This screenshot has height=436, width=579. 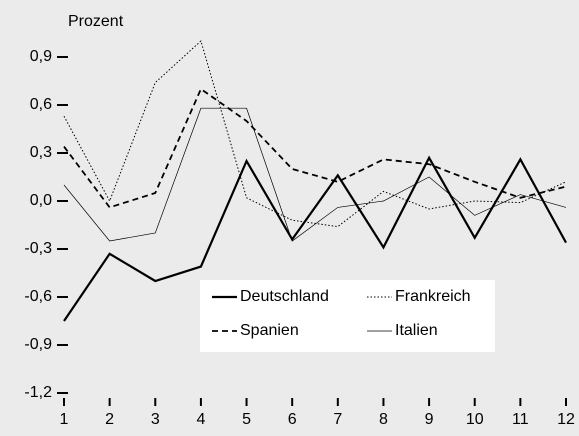 I want to click on x-tick-label: 7, so click(x=337, y=419).